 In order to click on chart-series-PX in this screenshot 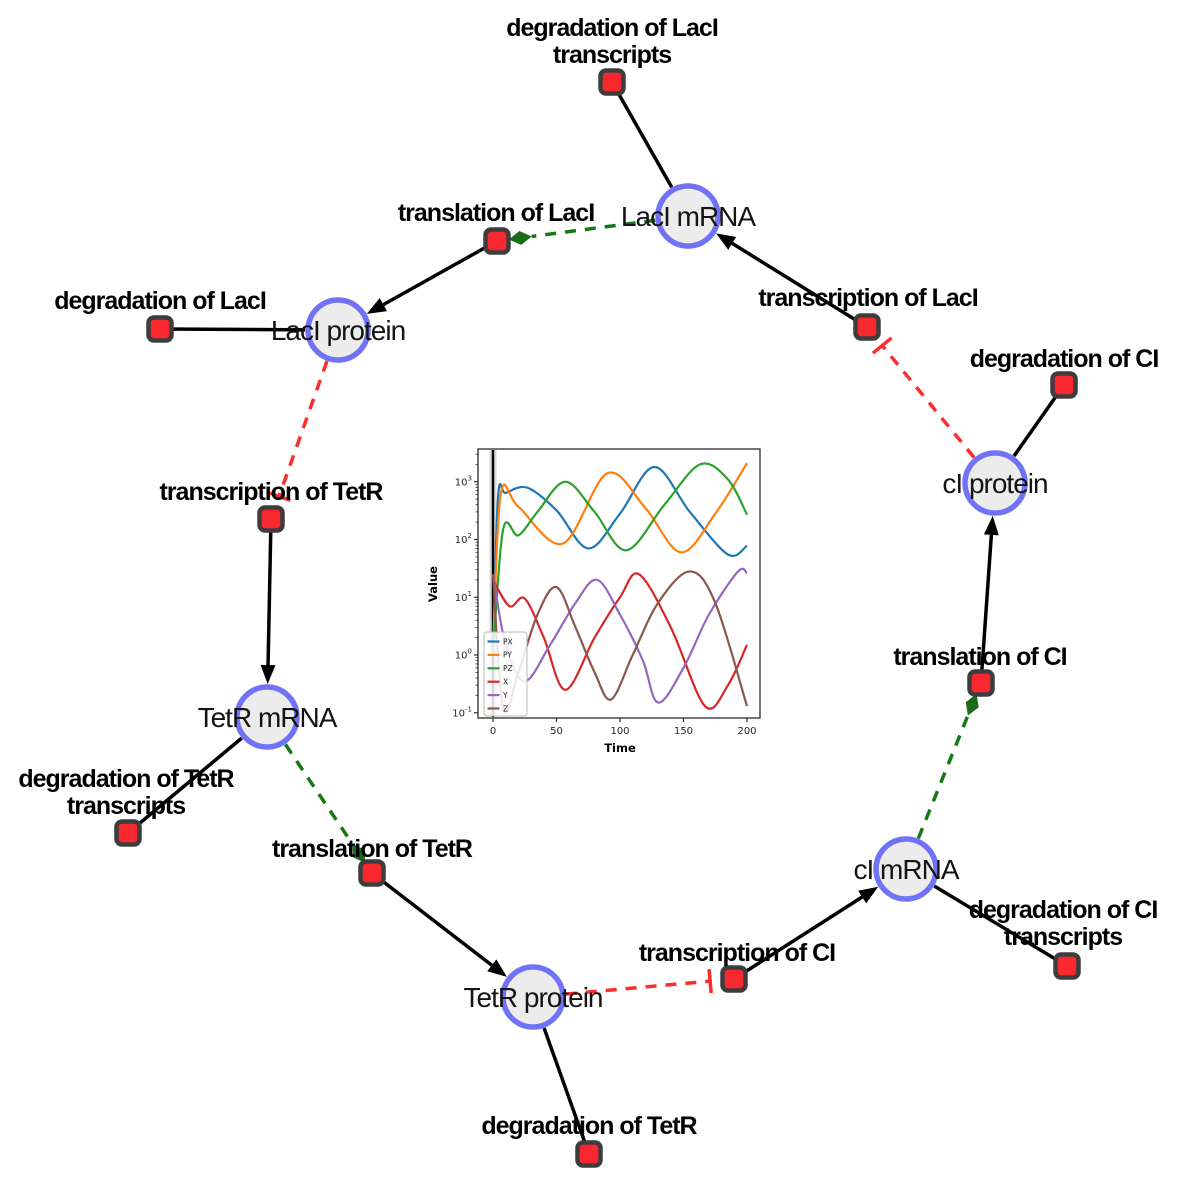, I will do `click(619, 560)`.